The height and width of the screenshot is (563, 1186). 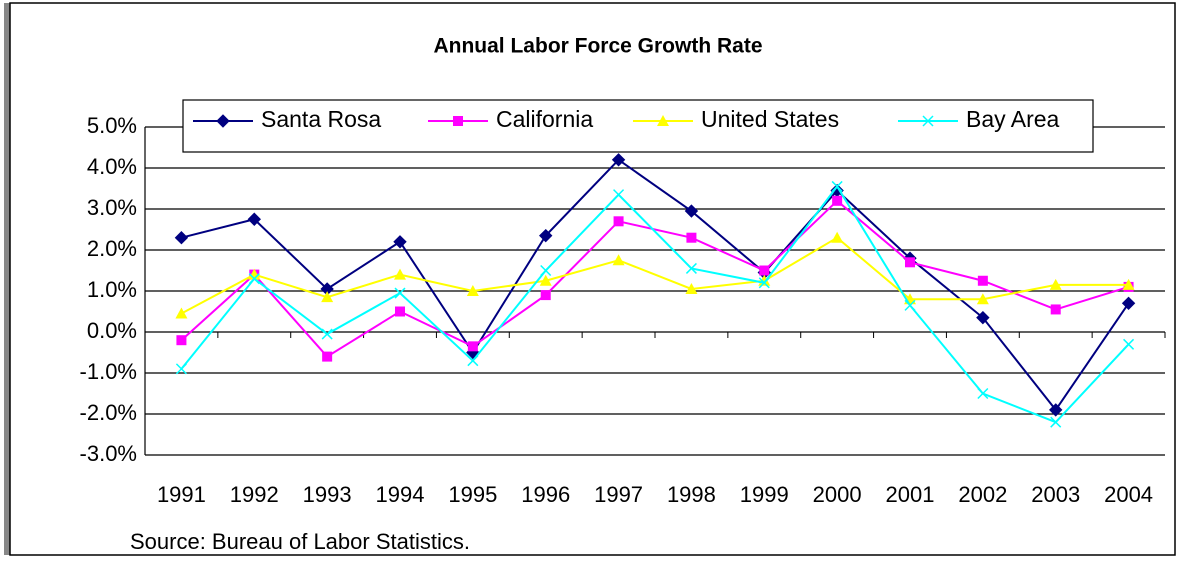 What do you see at coordinates (112, 166) in the screenshot?
I see `y-tick-label: 4.0%` at bounding box center [112, 166].